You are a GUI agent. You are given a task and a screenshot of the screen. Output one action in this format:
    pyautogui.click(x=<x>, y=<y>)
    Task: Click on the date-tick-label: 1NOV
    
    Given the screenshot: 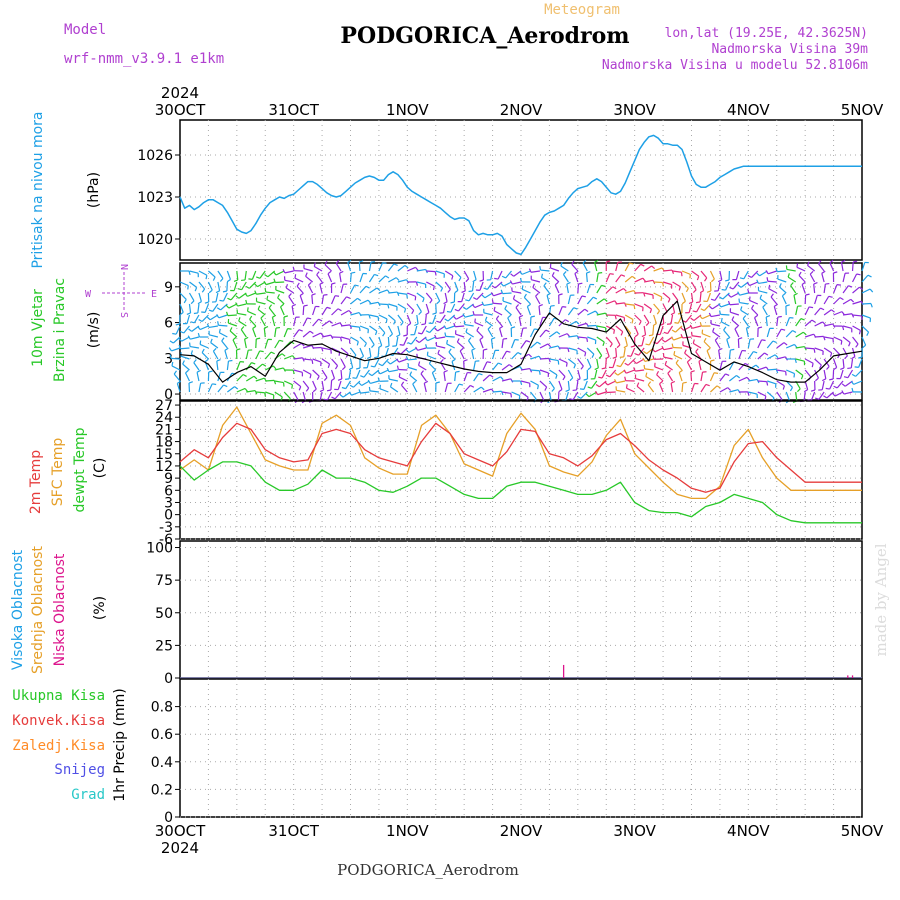 What is the action you would take?
    pyautogui.click(x=407, y=831)
    